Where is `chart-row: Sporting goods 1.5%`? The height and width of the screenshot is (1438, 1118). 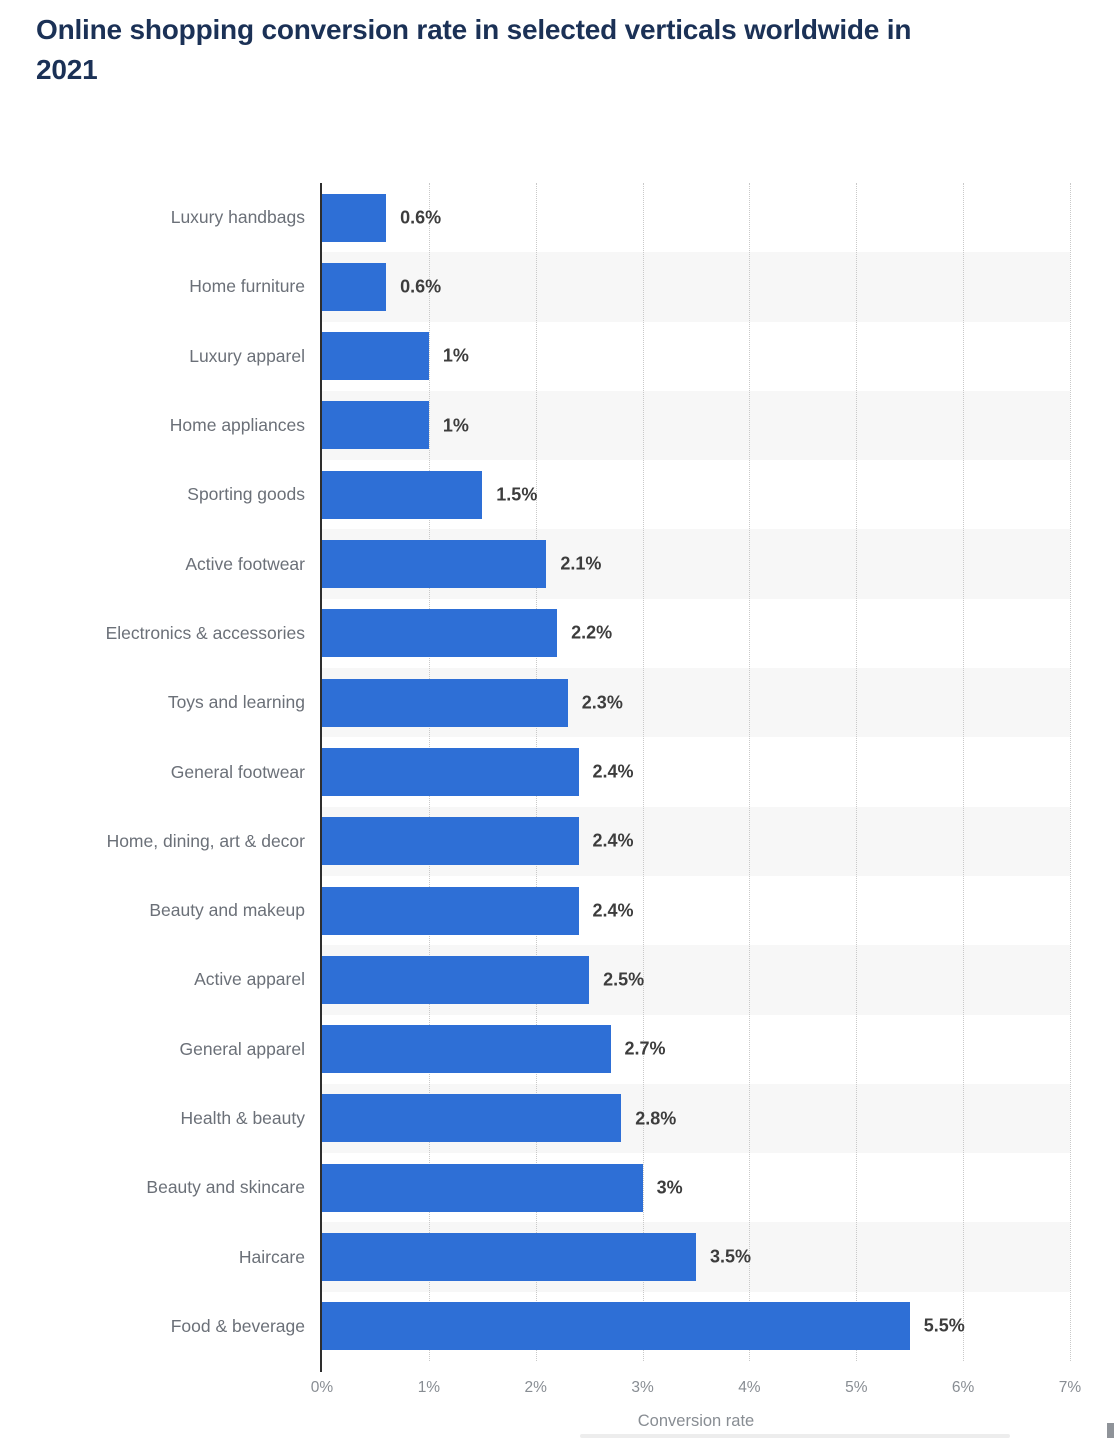 chart-row: Sporting goods 1.5% is located at coordinates (559, 494).